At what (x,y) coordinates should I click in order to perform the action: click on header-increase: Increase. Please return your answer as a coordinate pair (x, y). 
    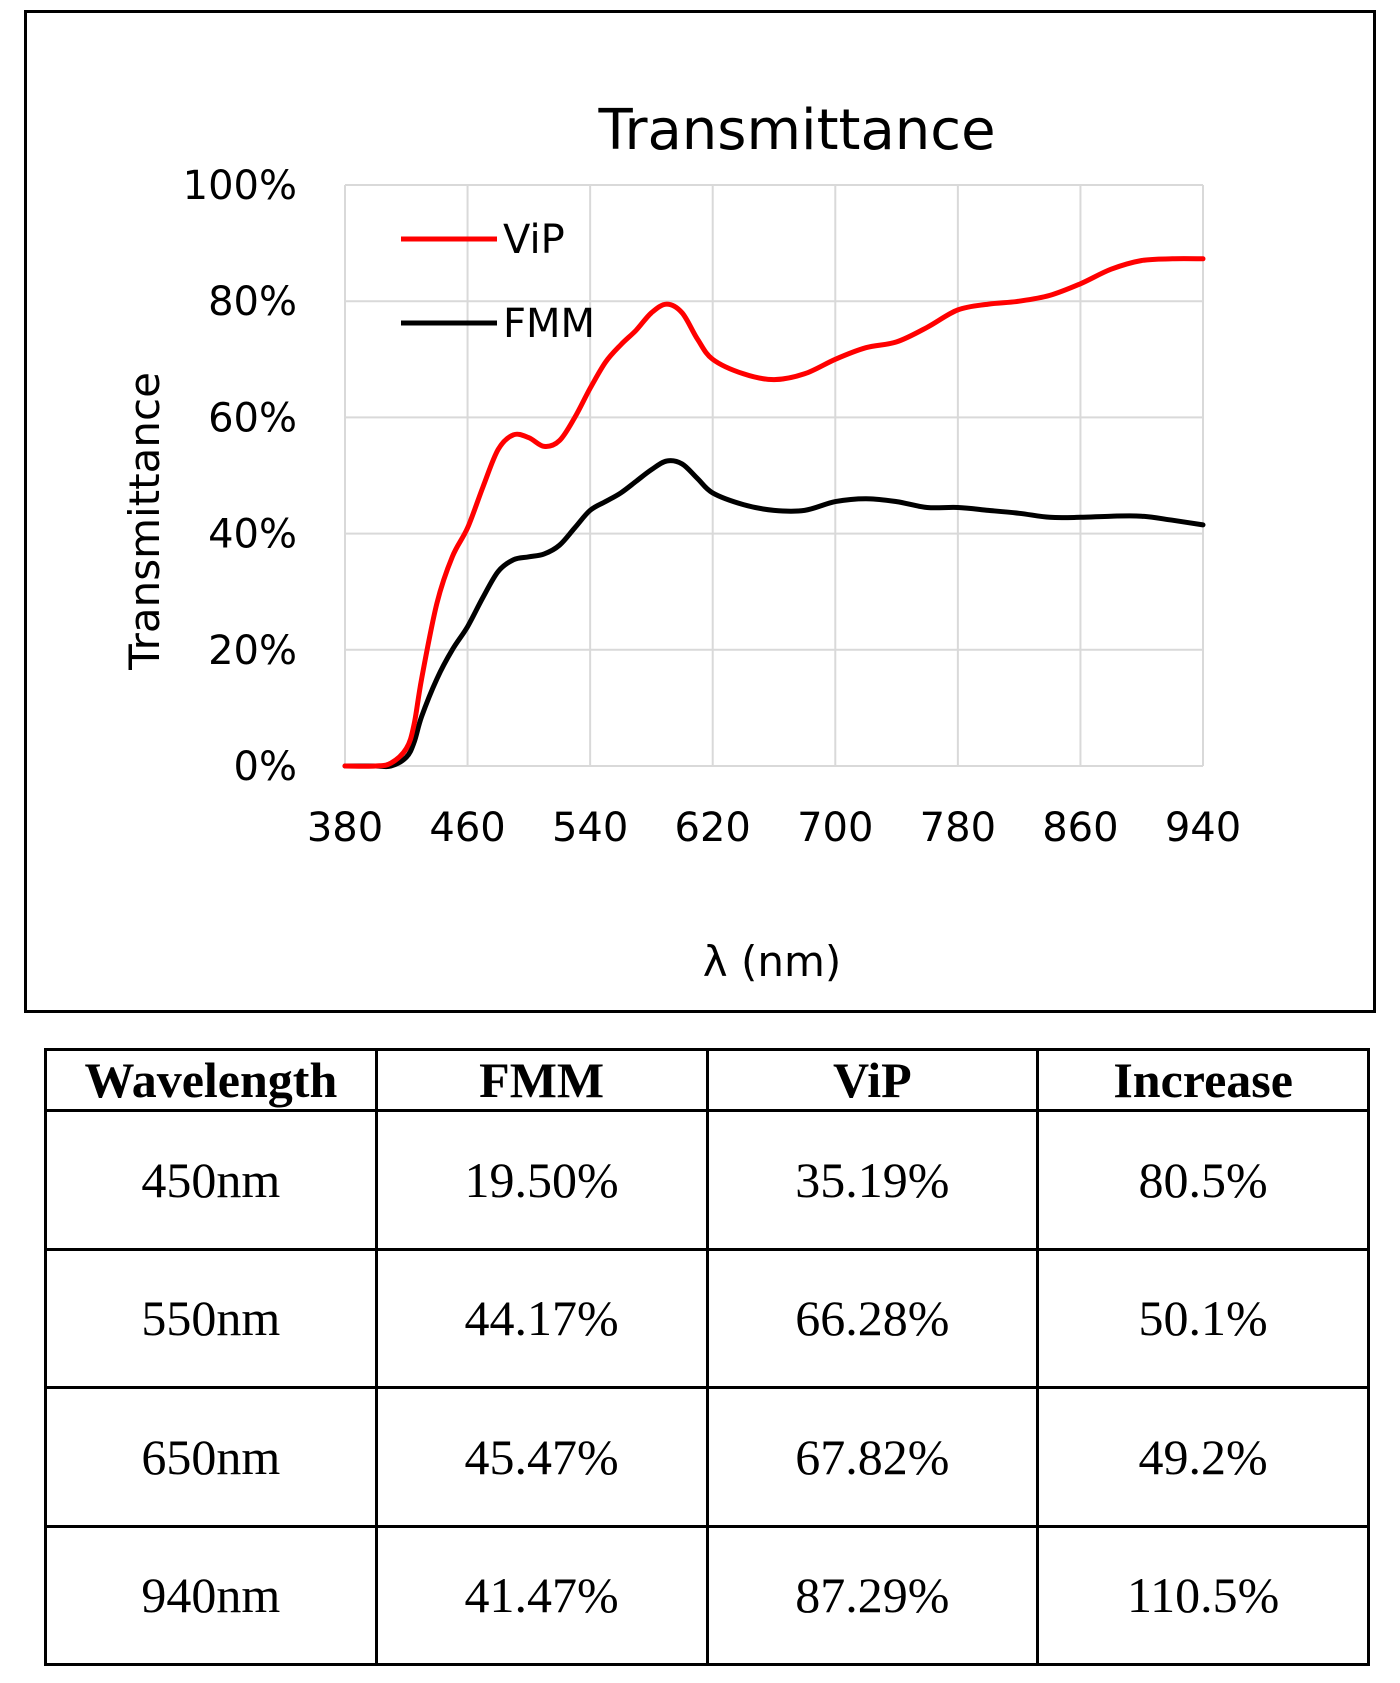
    Looking at the image, I should click on (1203, 1080).